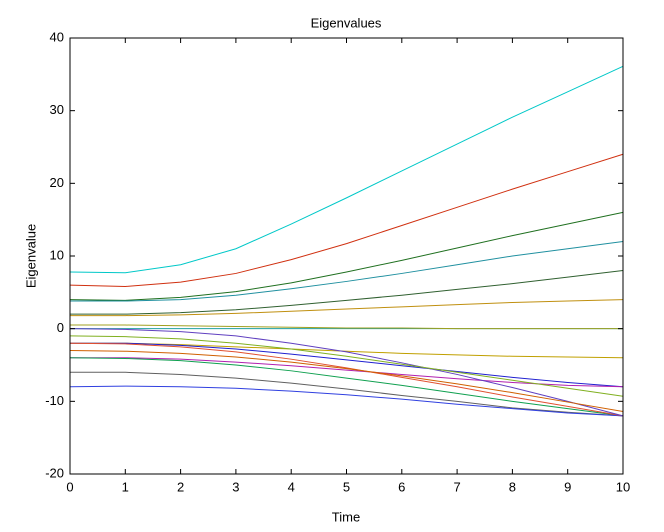 The width and height of the screenshot is (664, 532). Describe the element at coordinates (623, 486) in the screenshot. I see `x-tick-label: 10` at that location.